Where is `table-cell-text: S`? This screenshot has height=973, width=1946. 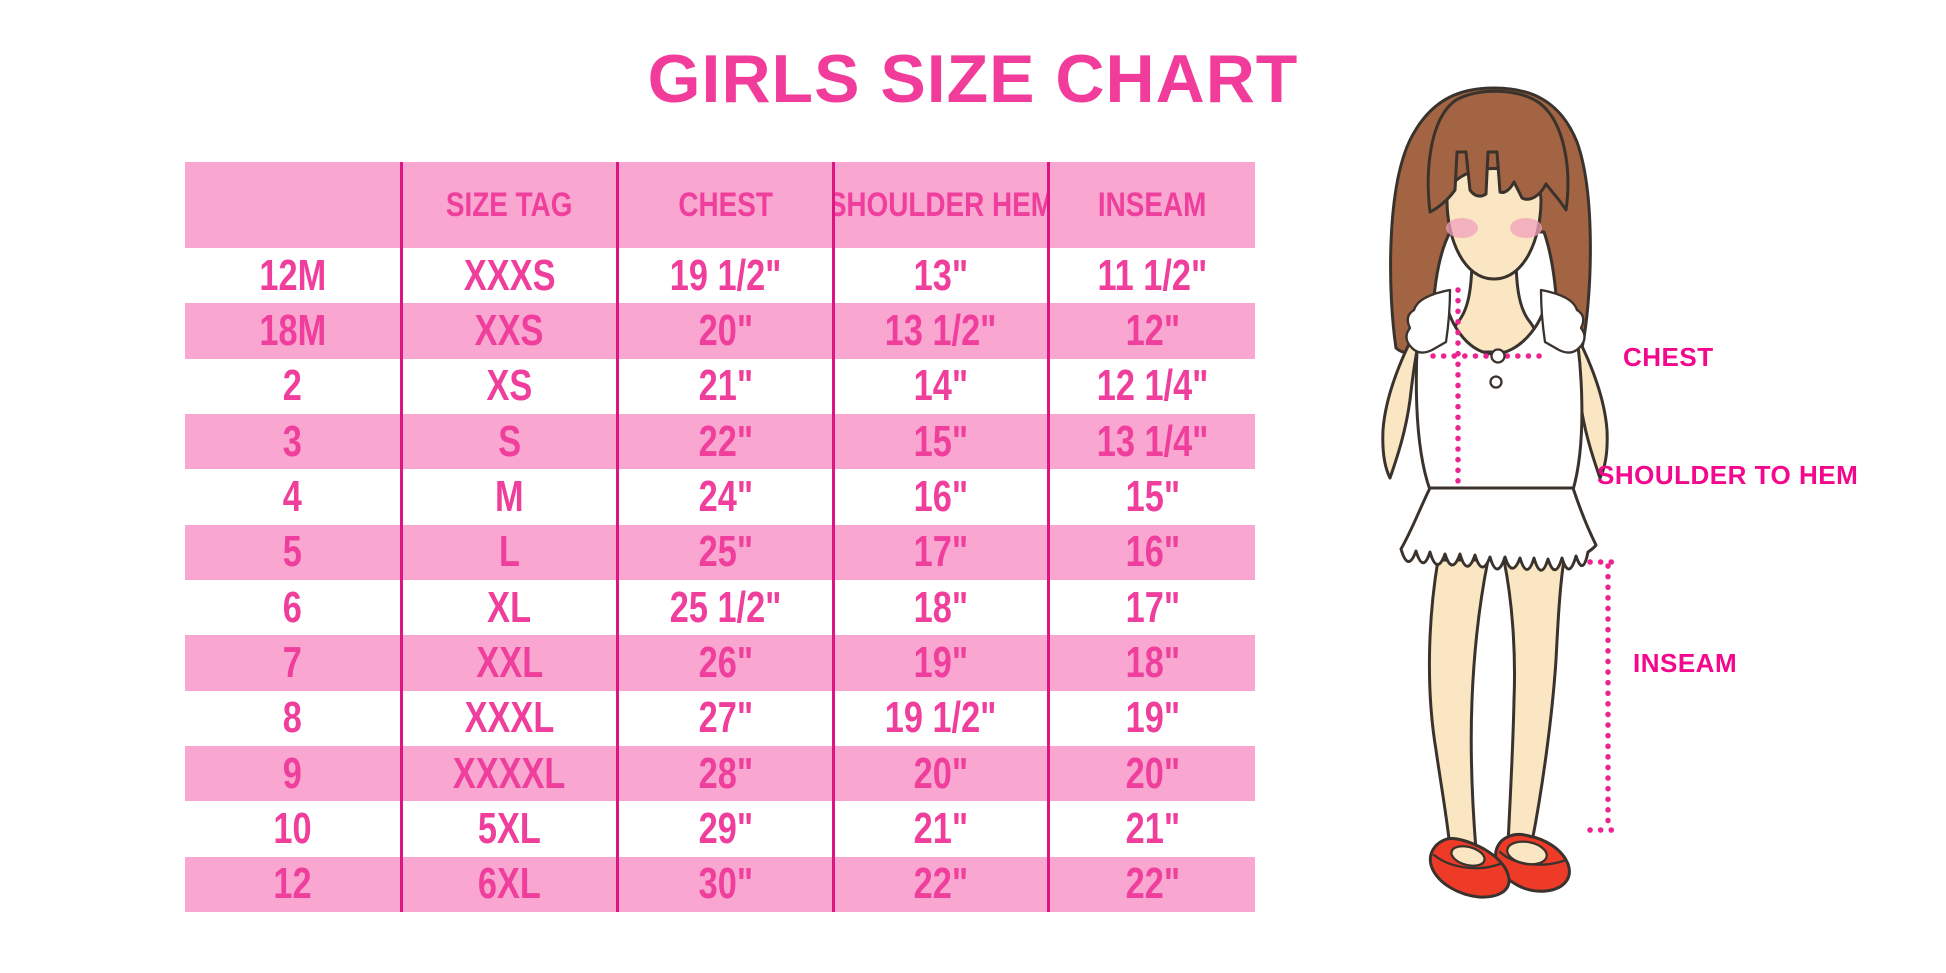 table-cell-text: S is located at coordinates (509, 441).